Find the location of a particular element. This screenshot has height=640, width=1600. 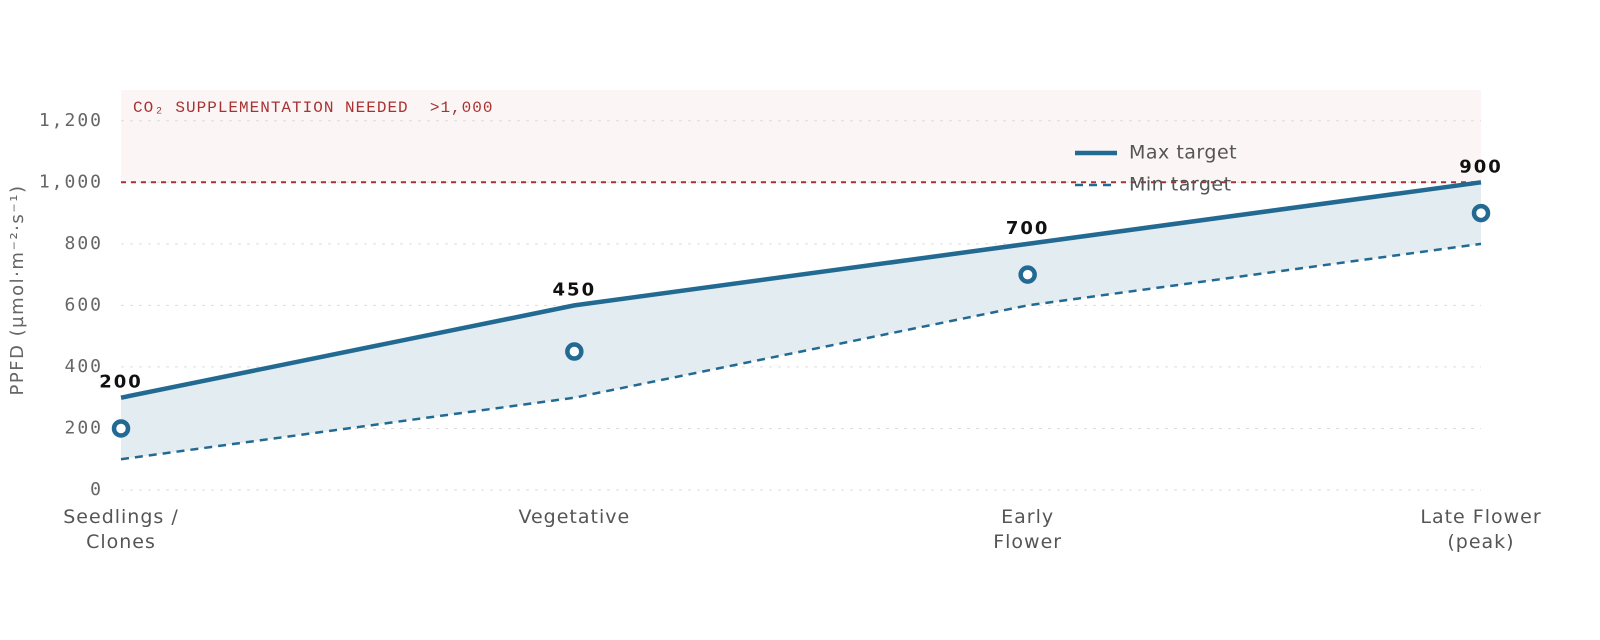

y-tick-label: 1,000 is located at coordinates (71, 181).